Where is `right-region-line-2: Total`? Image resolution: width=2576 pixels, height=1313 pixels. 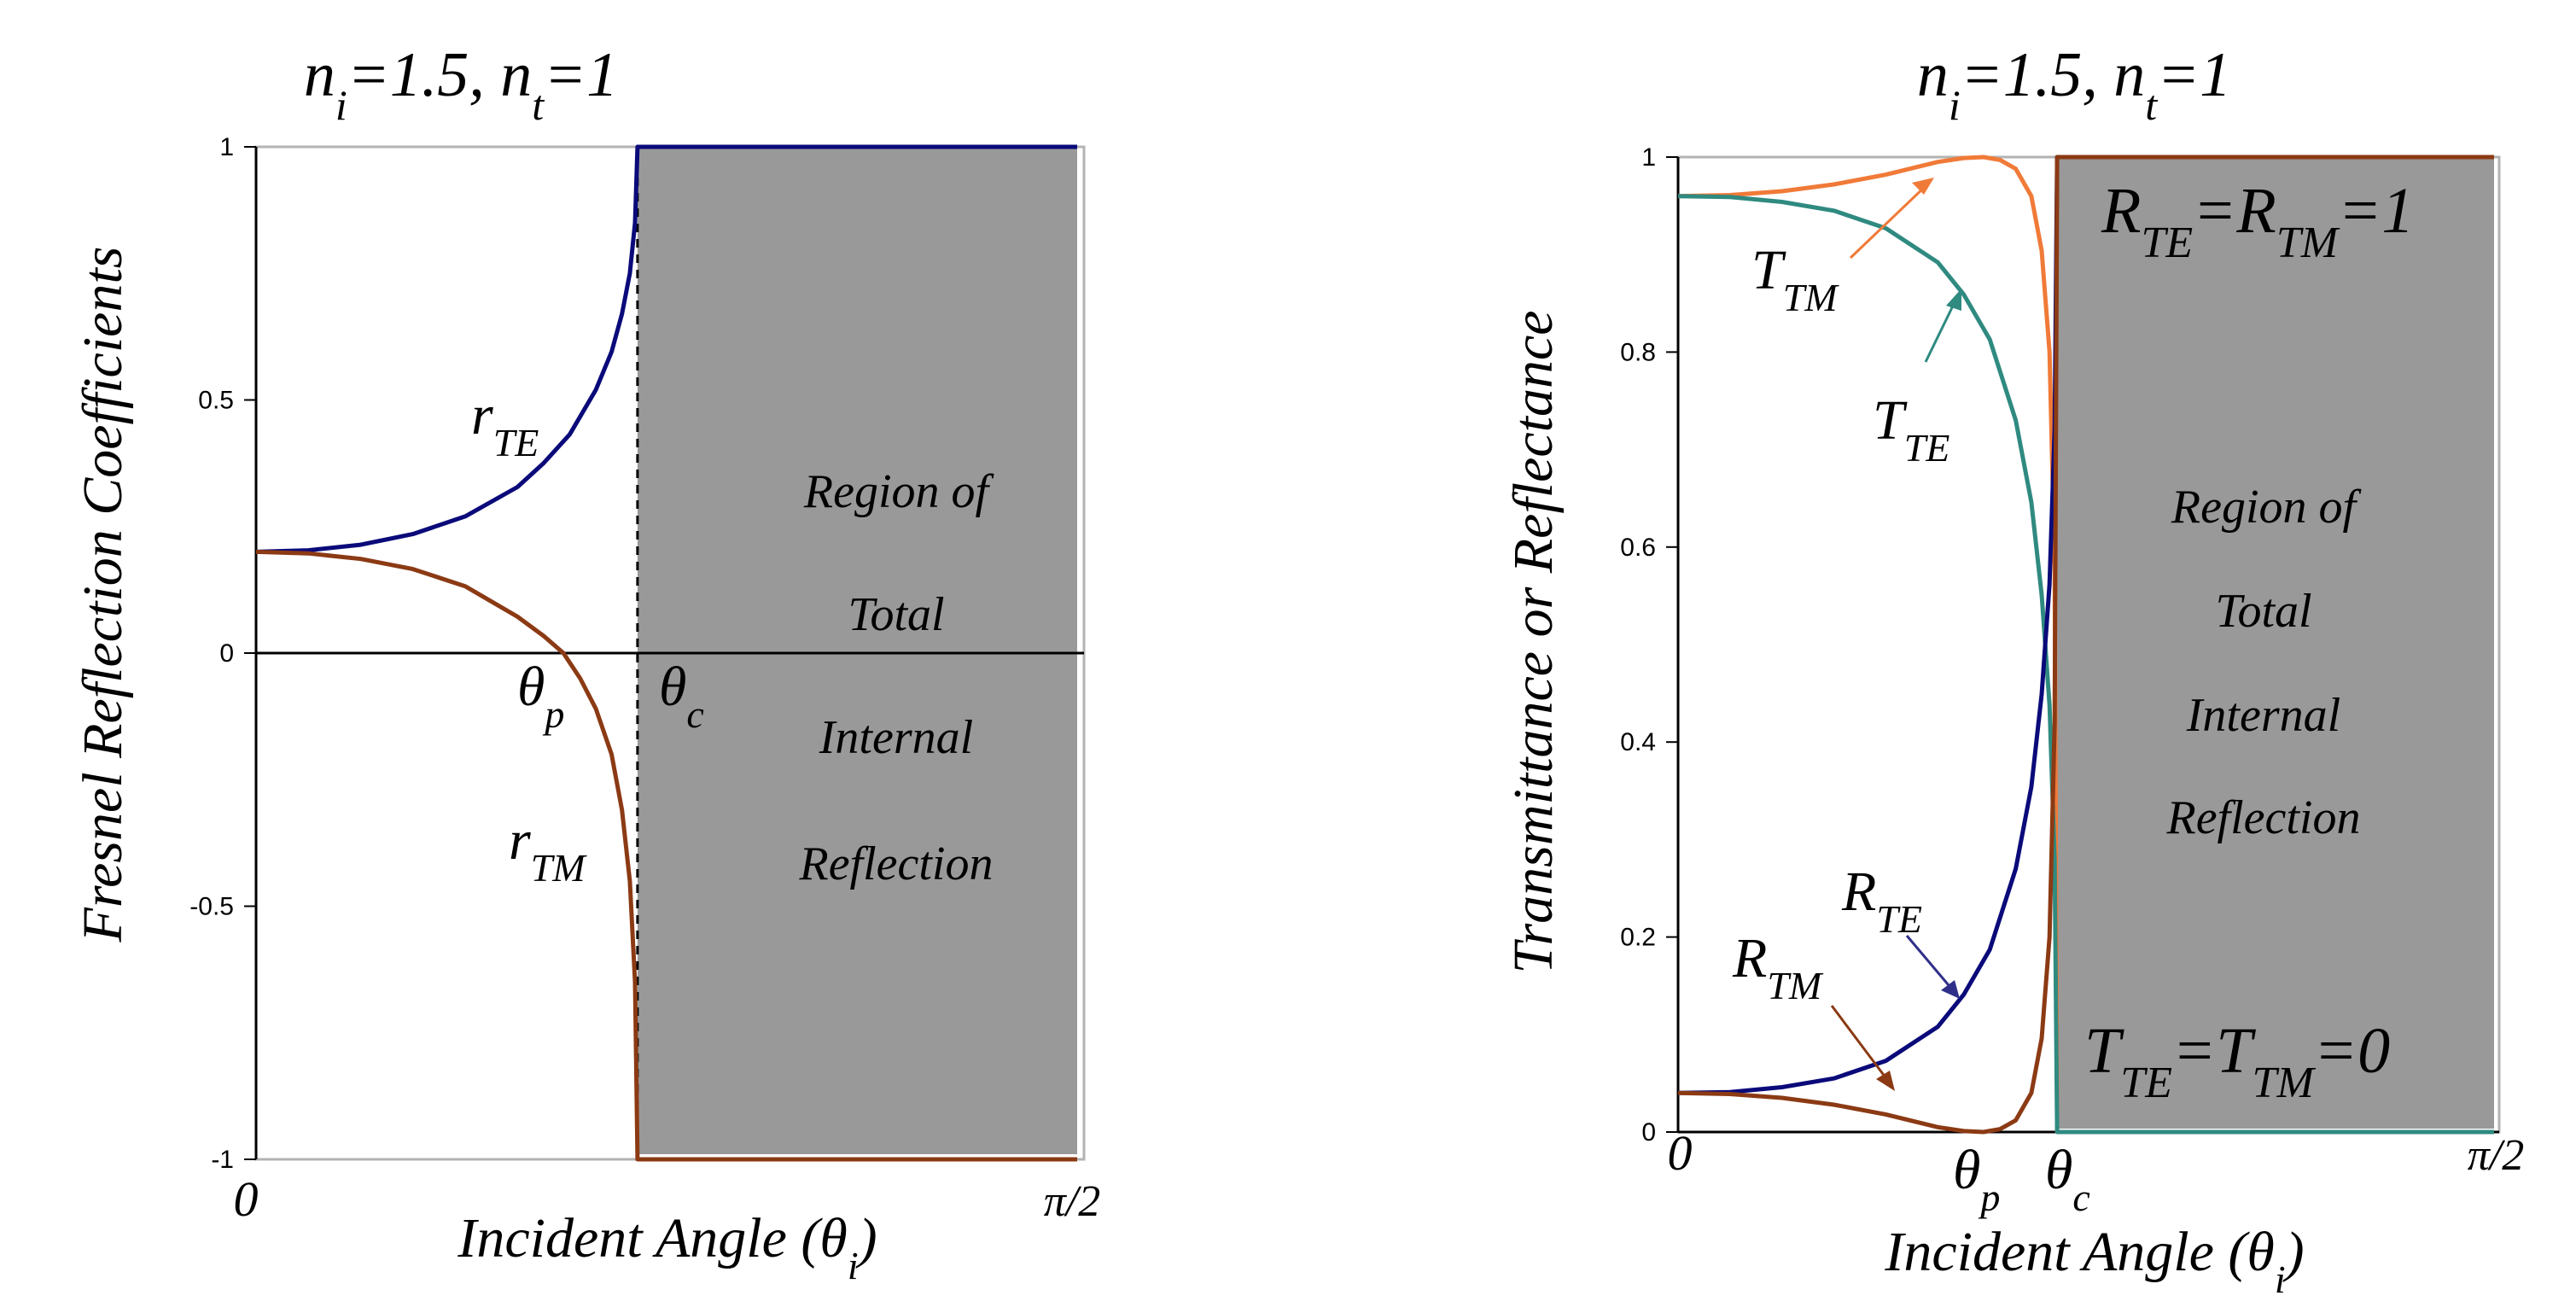 right-region-line-2: Total is located at coordinates (2263, 611).